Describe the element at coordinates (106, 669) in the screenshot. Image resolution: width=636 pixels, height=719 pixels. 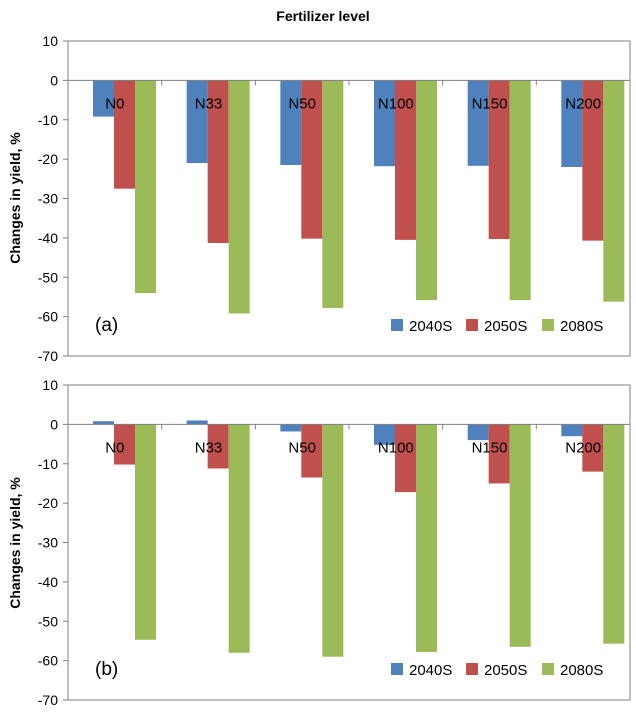
I see `panel-label: (b)` at that location.